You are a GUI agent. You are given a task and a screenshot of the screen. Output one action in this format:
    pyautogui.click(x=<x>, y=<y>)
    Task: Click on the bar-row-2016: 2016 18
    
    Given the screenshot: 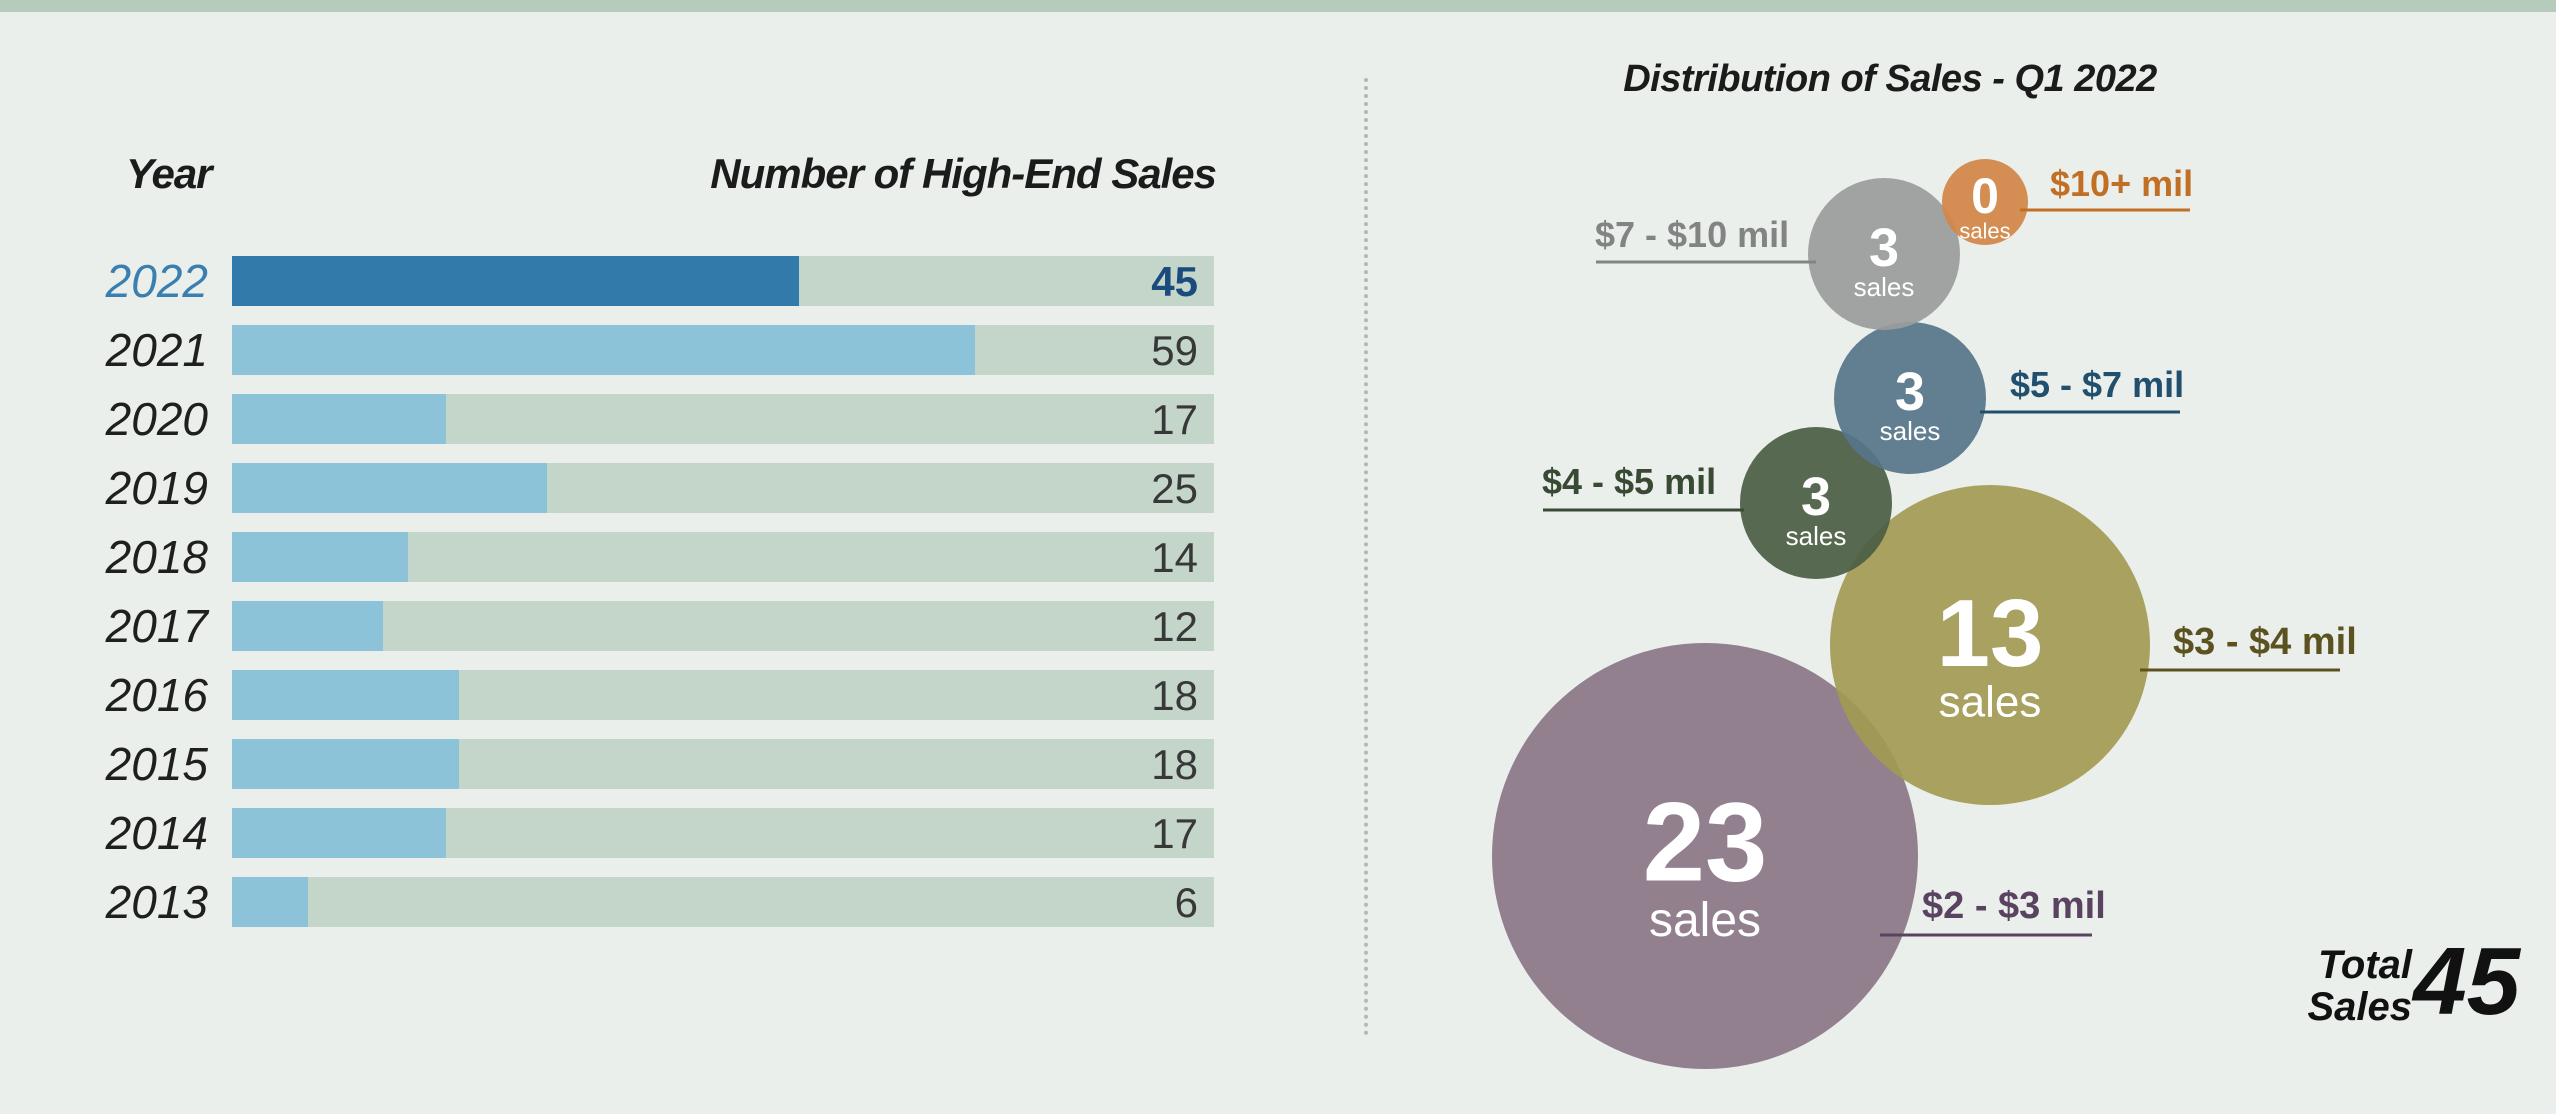 What is the action you would take?
    pyautogui.click(x=650, y=695)
    